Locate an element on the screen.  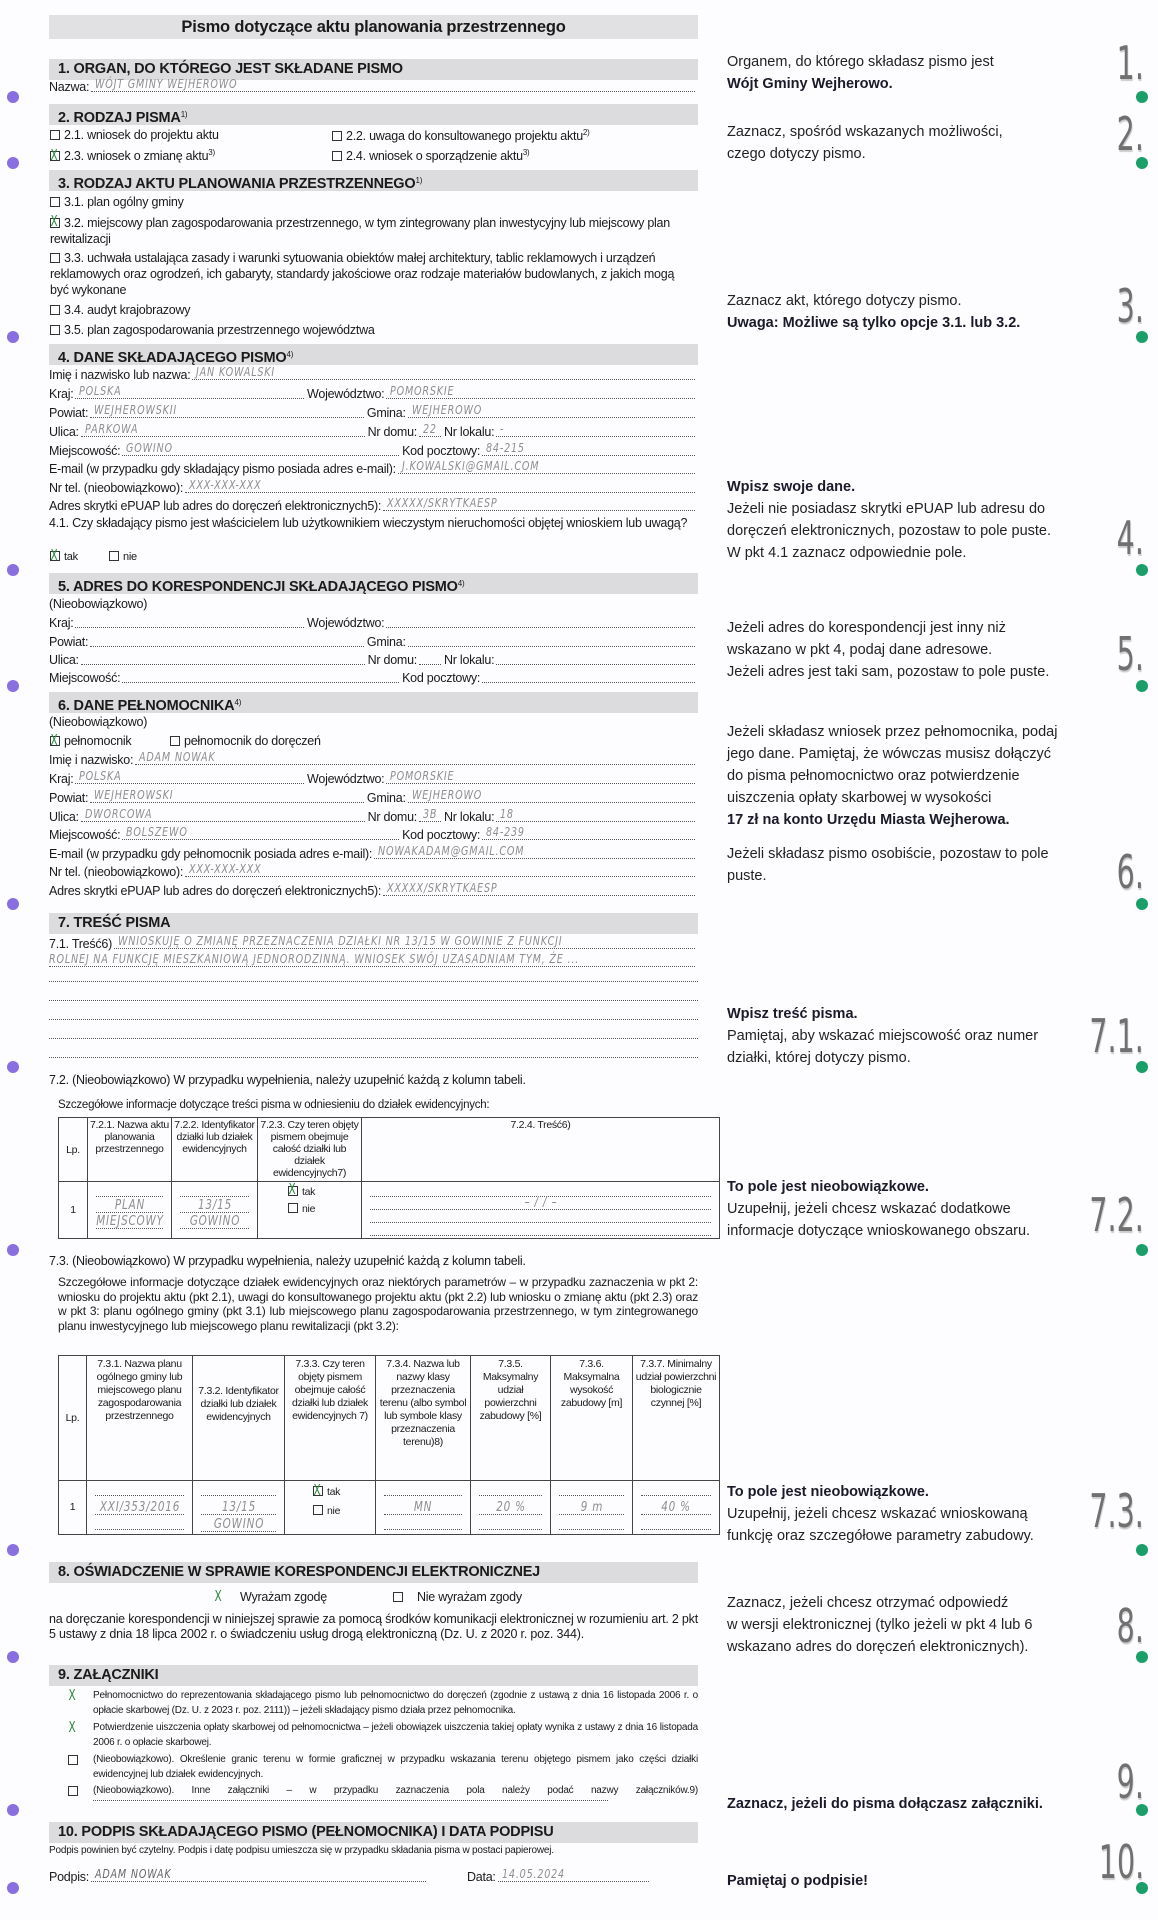
proxy-type-full: pełnomocnik is located at coordinates (91, 741).